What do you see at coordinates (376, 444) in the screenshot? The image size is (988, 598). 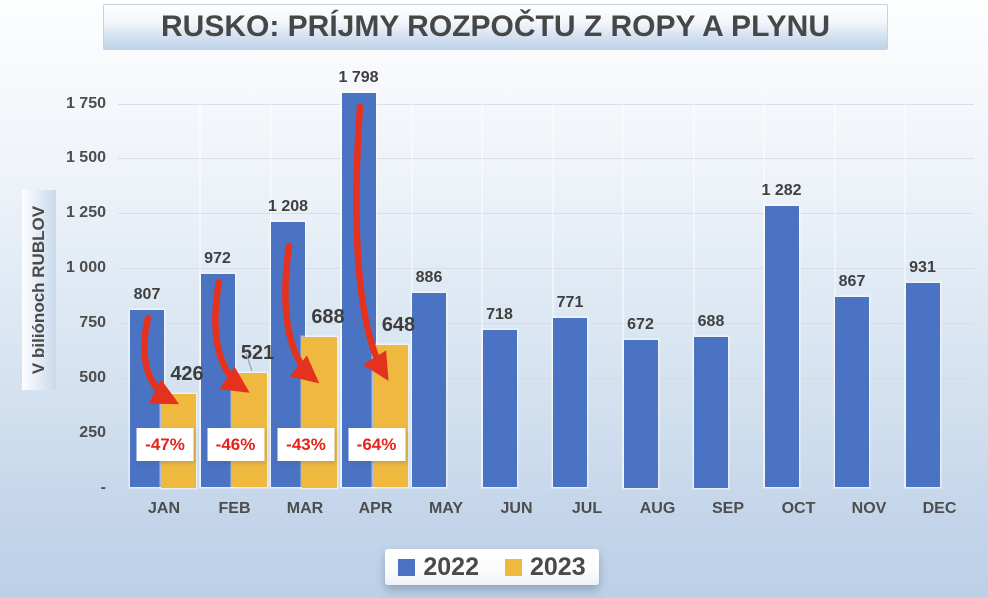 I see `pct-change-apr: -64%` at bounding box center [376, 444].